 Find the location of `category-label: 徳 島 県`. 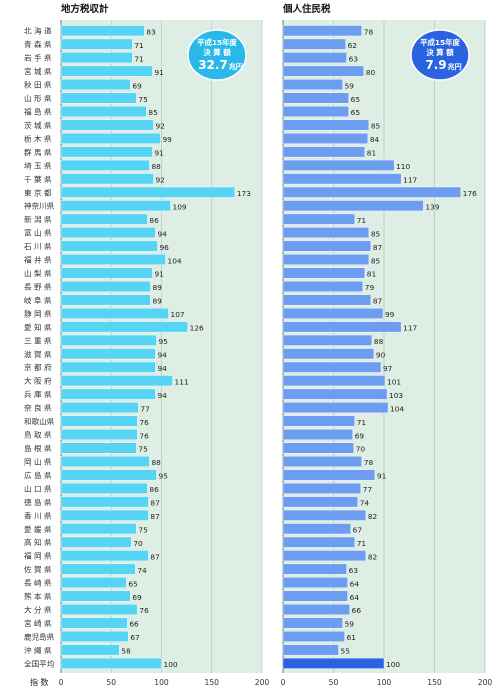

category-label: 徳 島 県 is located at coordinates (38, 502).